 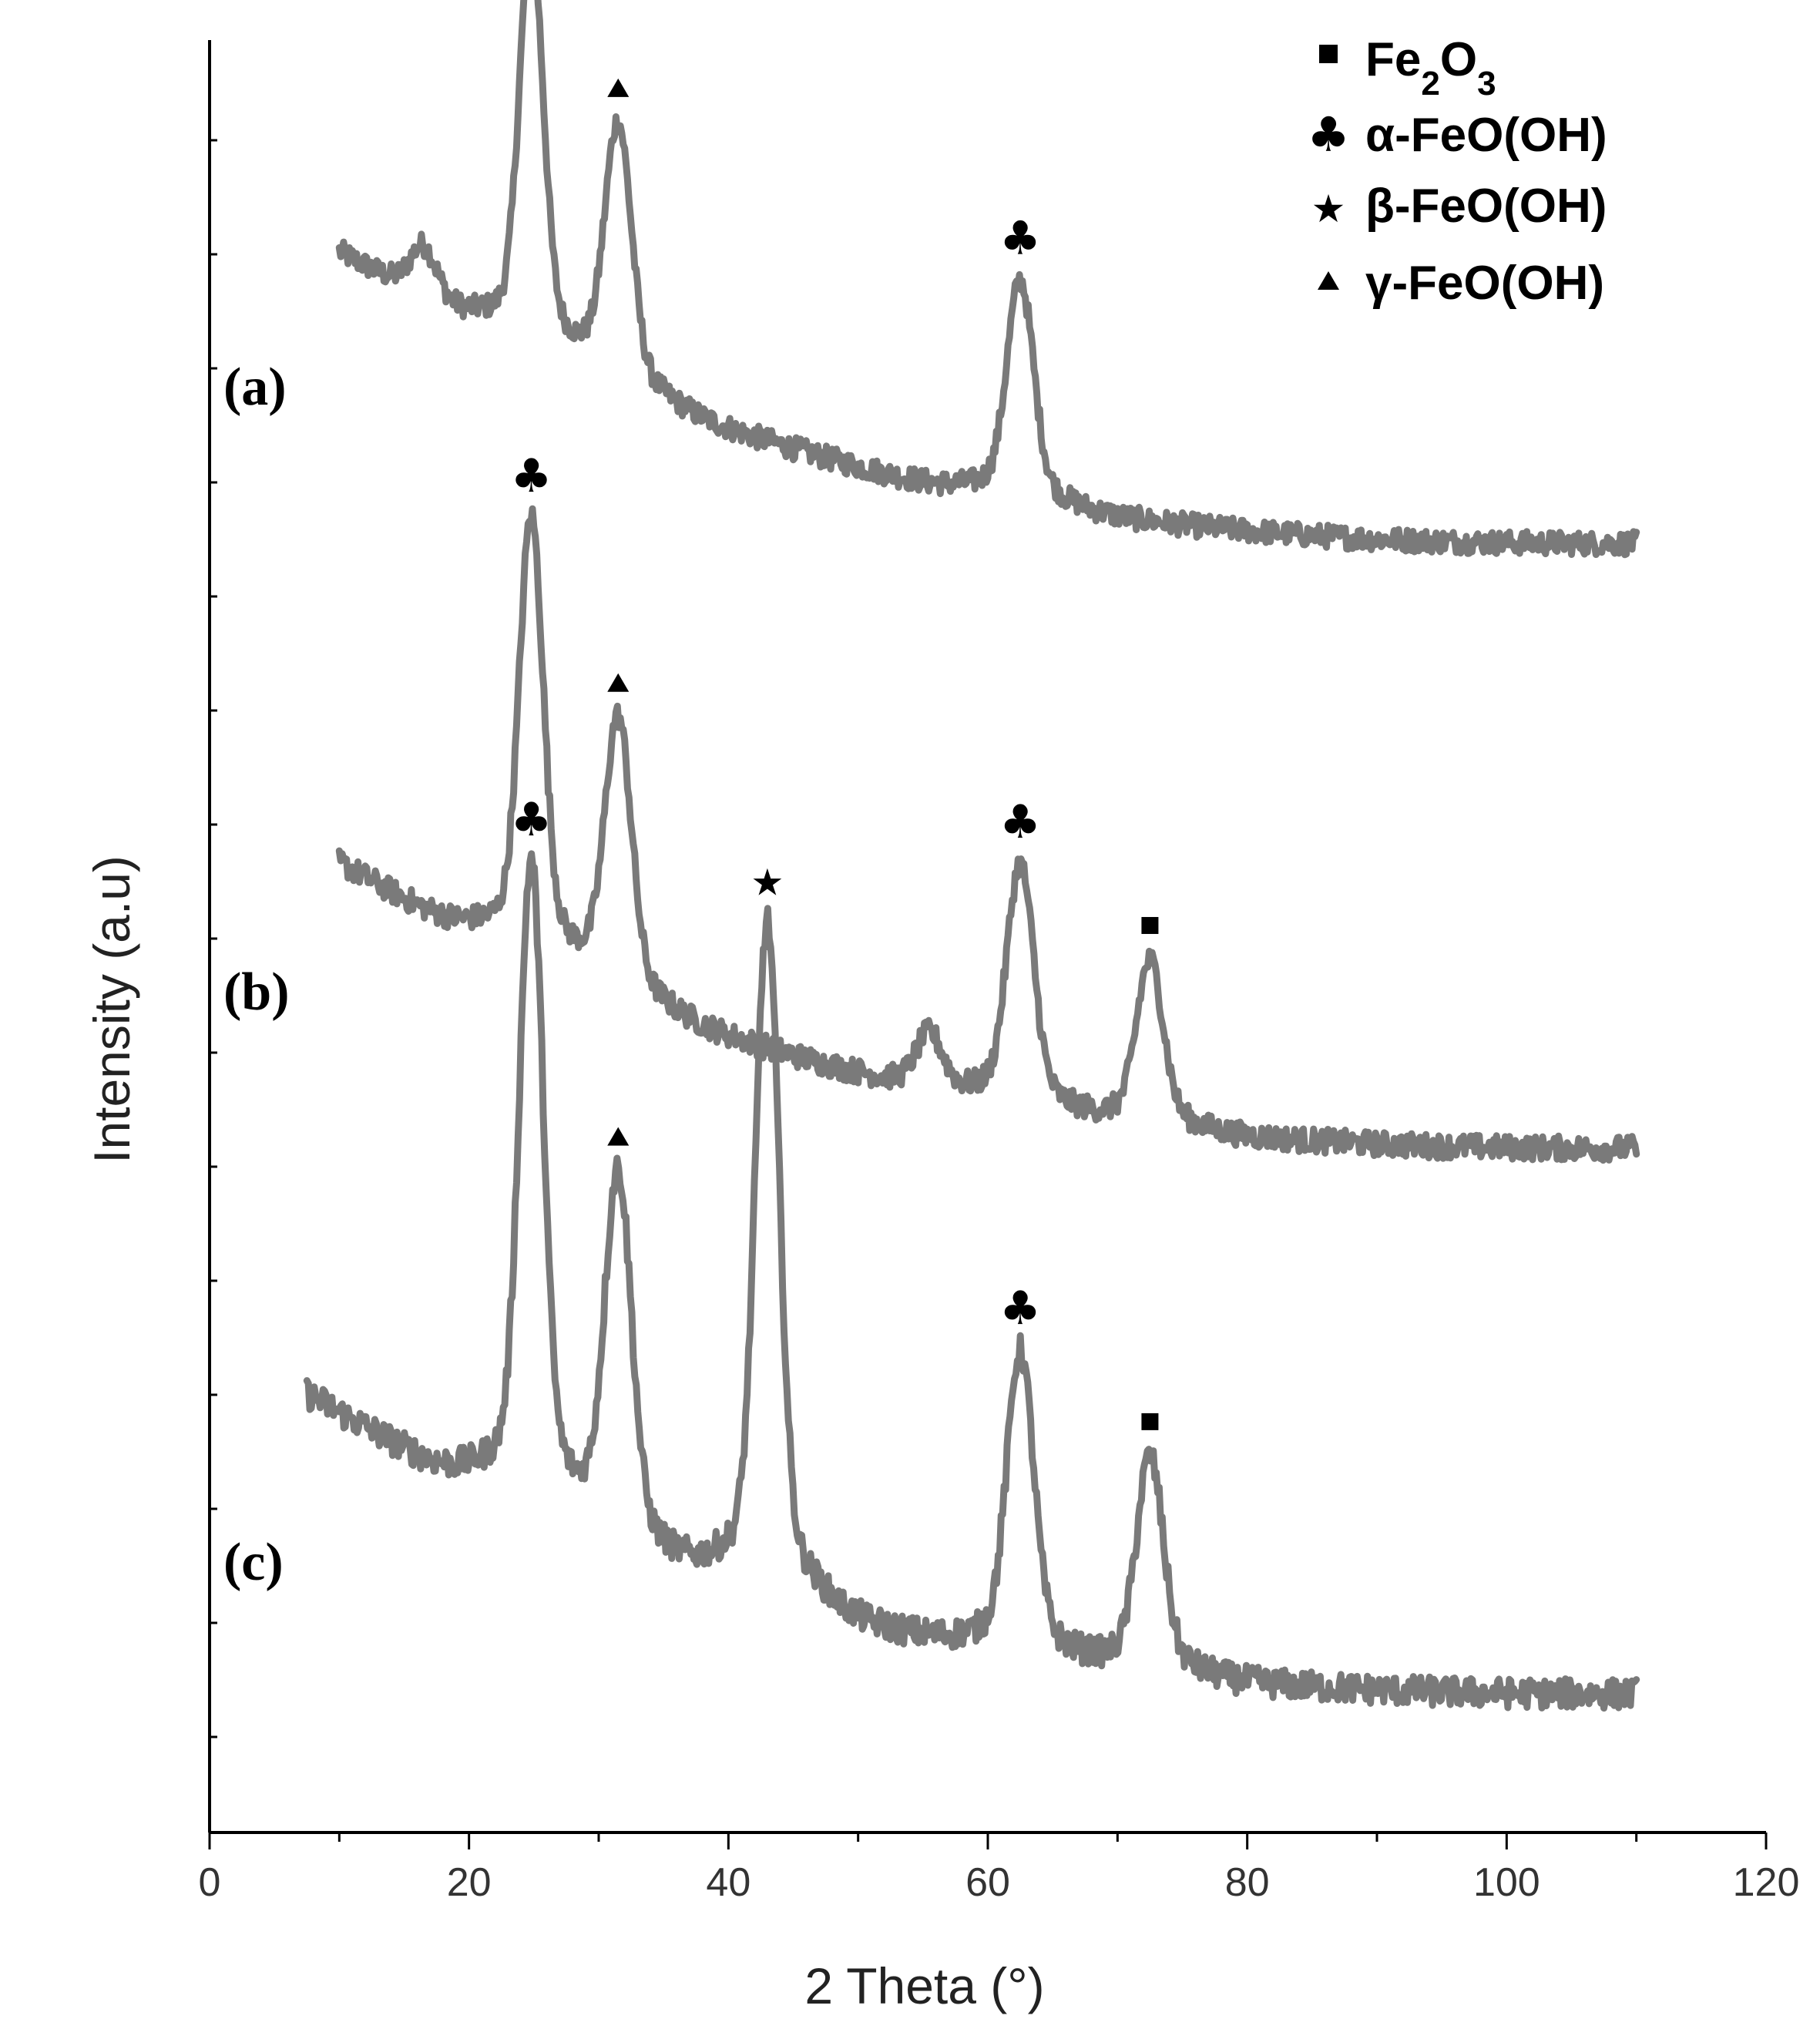 What do you see at coordinates (1766, 1882) in the screenshot?
I see `x-tick-label: 120` at bounding box center [1766, 1882].